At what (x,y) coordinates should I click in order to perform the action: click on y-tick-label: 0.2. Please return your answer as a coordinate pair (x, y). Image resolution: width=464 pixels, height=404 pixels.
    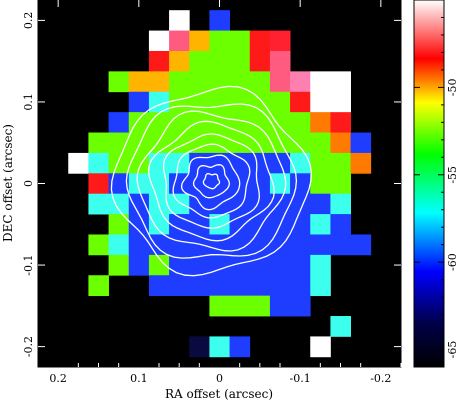
    Looking at the image, I should click on (28, 21).